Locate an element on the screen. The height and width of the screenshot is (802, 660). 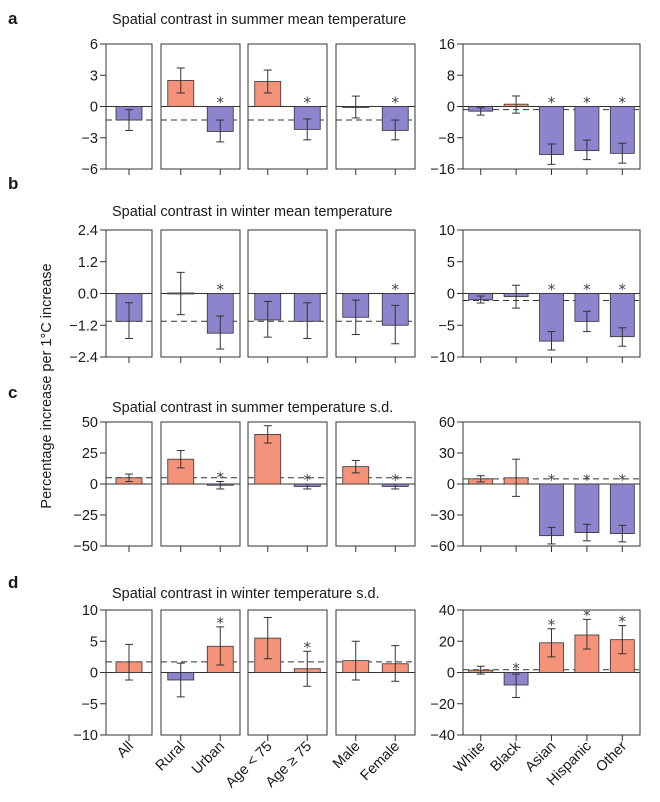
category-label: Black is located at coordinates (506, 756).